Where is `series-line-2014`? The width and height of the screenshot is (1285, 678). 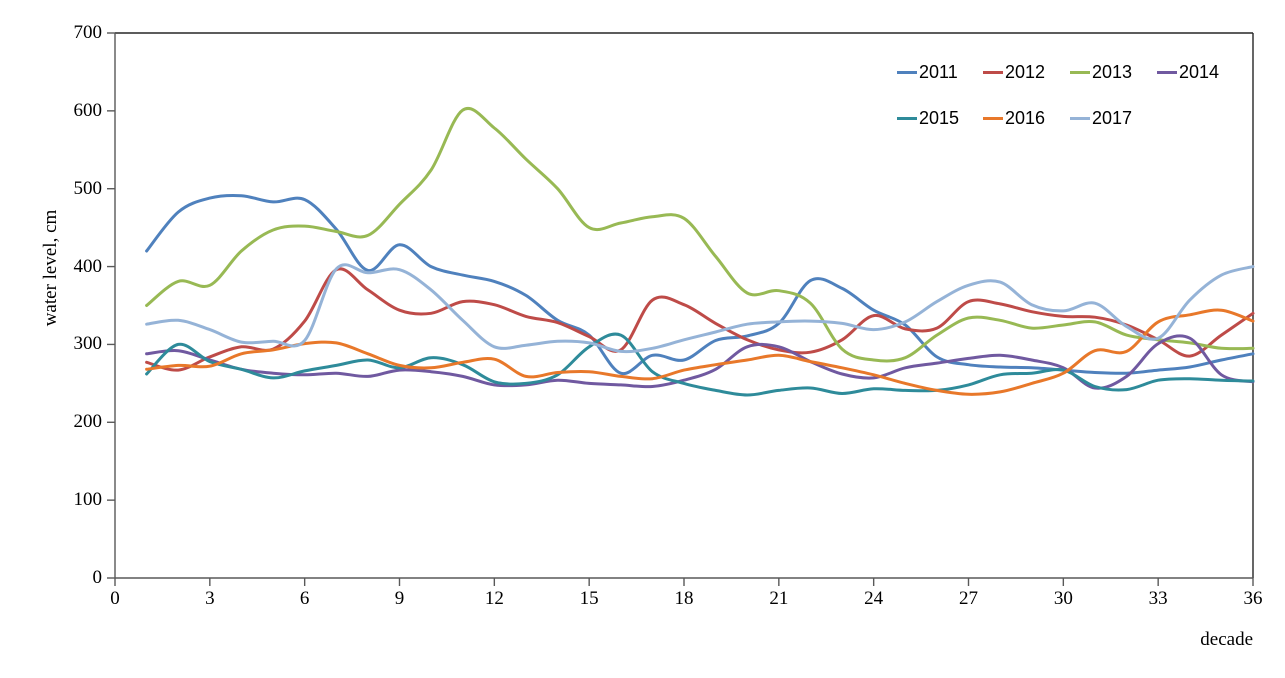
series-line-2014 is located at coordinates (700, 362).